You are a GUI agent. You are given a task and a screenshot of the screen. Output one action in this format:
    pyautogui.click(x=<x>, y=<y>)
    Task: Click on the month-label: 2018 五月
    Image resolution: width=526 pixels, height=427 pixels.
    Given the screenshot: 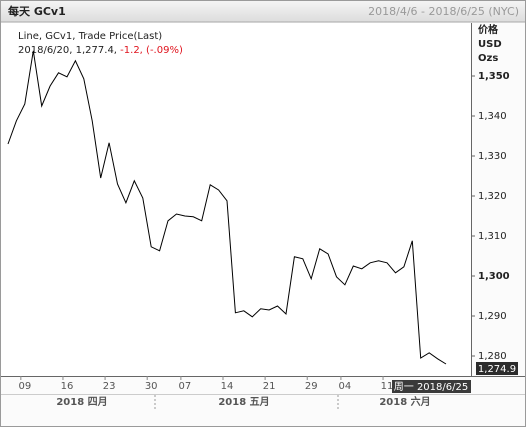 What is the action you would take?
    pyautogui.click(x=243, y=402)
    